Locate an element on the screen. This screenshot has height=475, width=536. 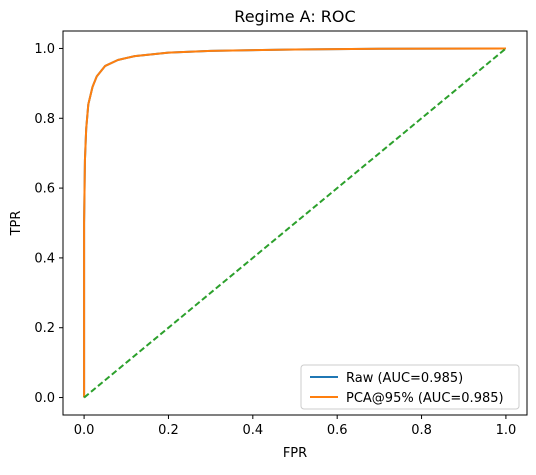
x-tick-label: 0.0 is located at coordinates (84, 430).